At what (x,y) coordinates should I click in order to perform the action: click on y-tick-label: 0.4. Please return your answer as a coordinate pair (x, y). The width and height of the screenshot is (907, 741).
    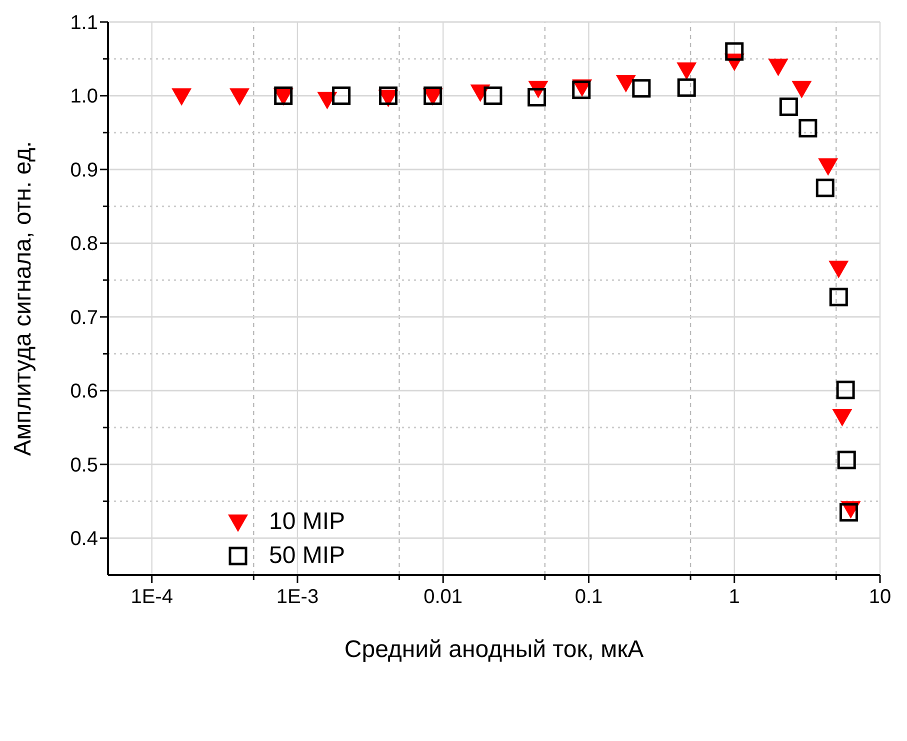
    Looking at the image, I should click on (84, 539).